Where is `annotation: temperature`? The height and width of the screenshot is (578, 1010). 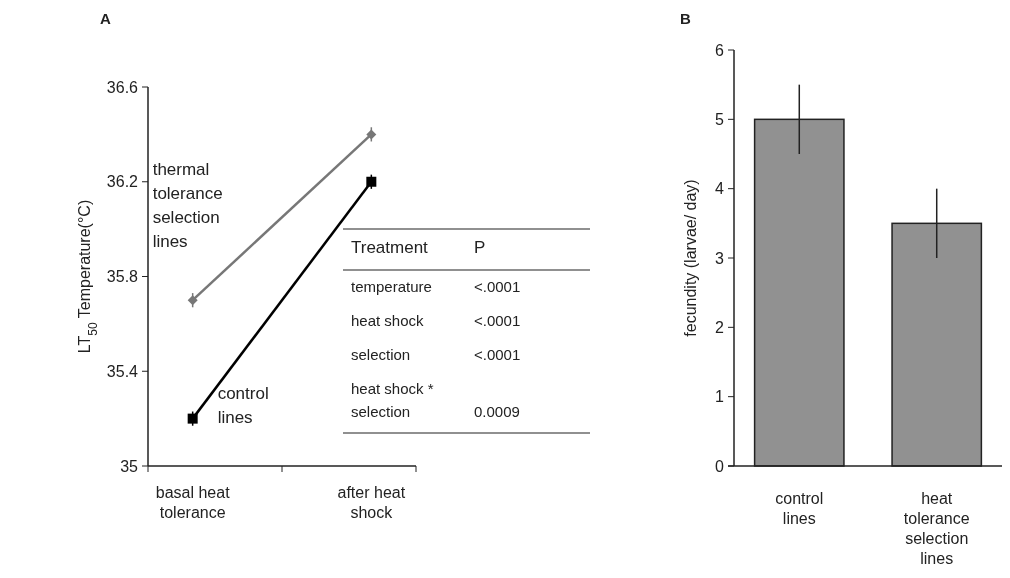 annotation: temperature is located at coordinates (391, 286).